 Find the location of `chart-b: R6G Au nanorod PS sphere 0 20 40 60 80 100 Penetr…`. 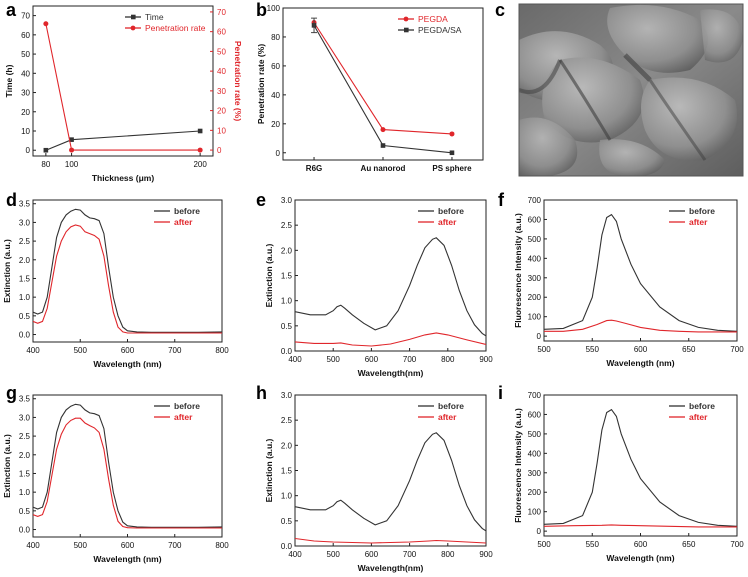

chart-b: R6G Au nanorod PS sphere 0 20 40 60 80 100 Penetr… is located at coordinates (370, 88).